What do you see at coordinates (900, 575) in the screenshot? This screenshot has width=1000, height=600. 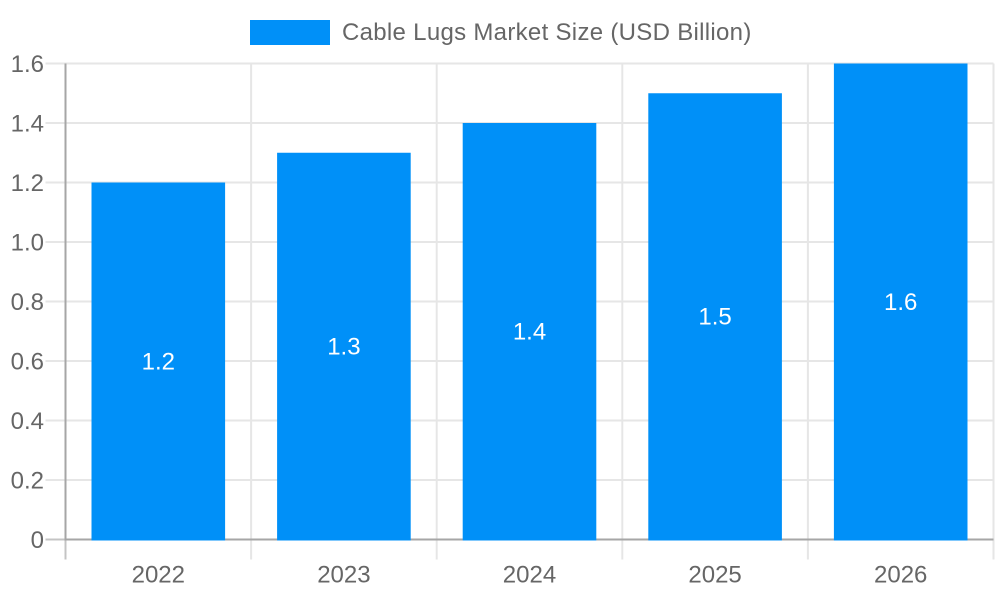 I see `svg-text: 2026` at bounding box center [900, 575].